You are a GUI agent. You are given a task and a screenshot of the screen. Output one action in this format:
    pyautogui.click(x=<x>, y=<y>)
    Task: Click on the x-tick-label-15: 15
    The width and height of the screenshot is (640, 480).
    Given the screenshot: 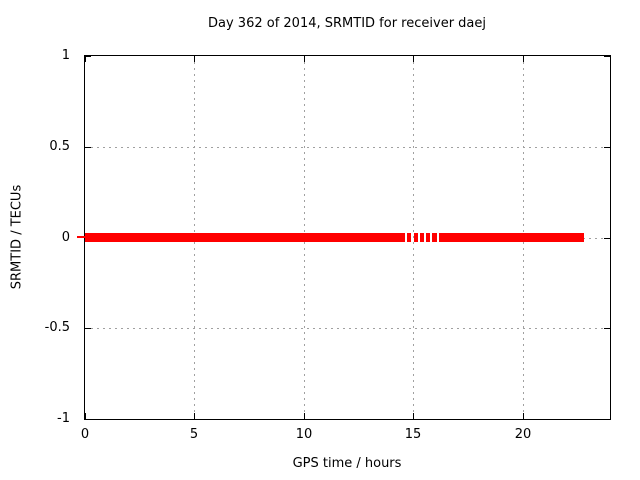 What is the action you would take?
    pyautogui.click(x=413, y=434)
    